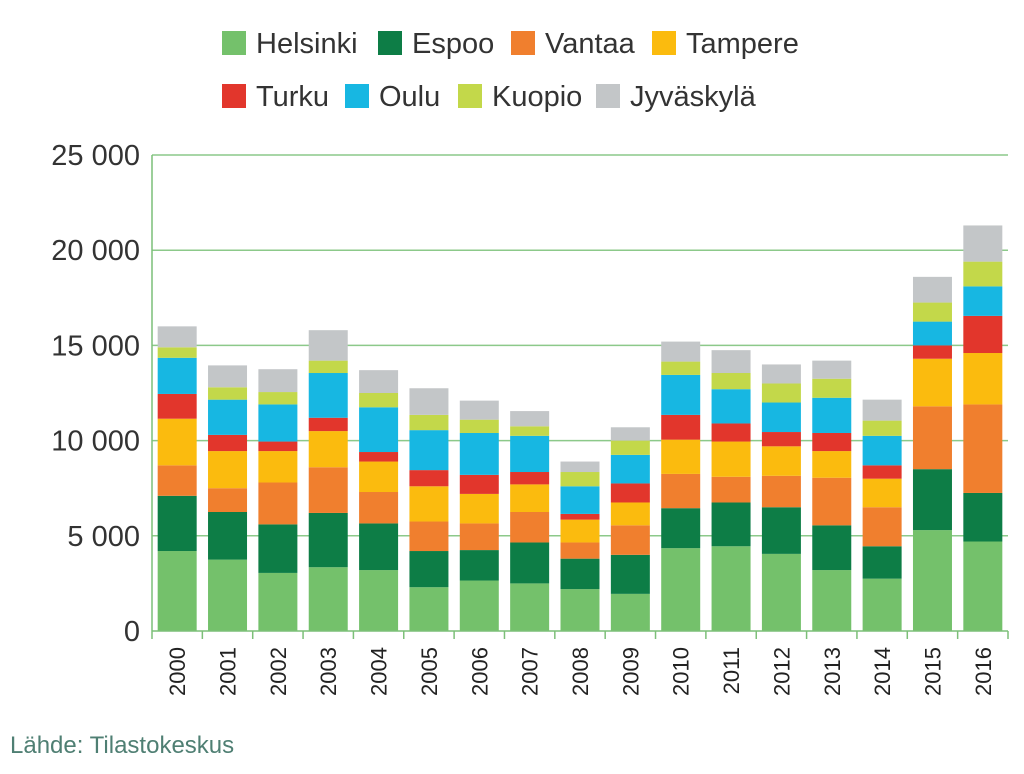  What do you see at coordinates (278, 467) in the screenshot?
I see `bar-tampere-2002` at bounding box center [278, 467].